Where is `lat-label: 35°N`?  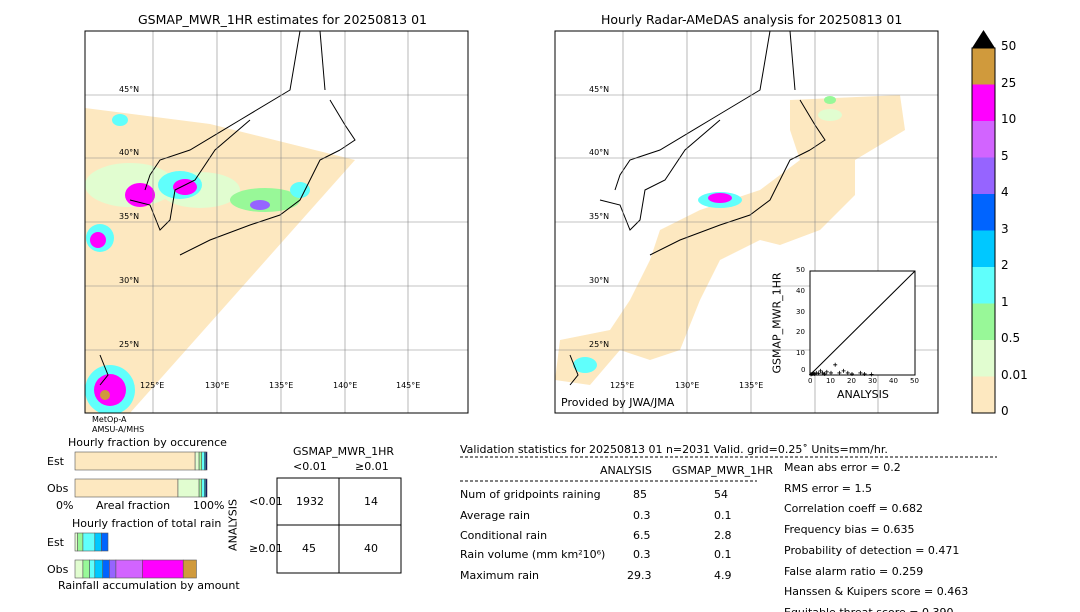 lat-label: 35°N is located at coordinates (599, 216).